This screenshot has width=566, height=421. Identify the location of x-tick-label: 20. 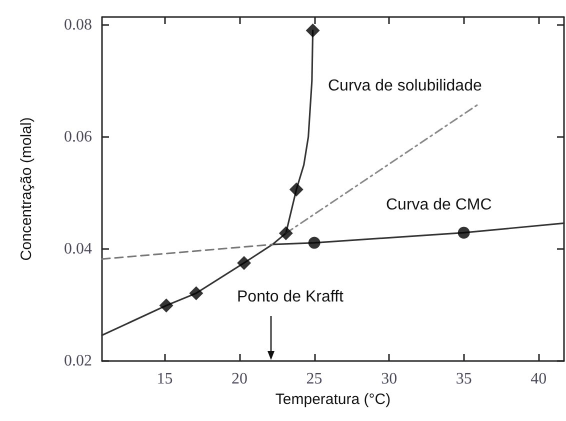
(240, 379).